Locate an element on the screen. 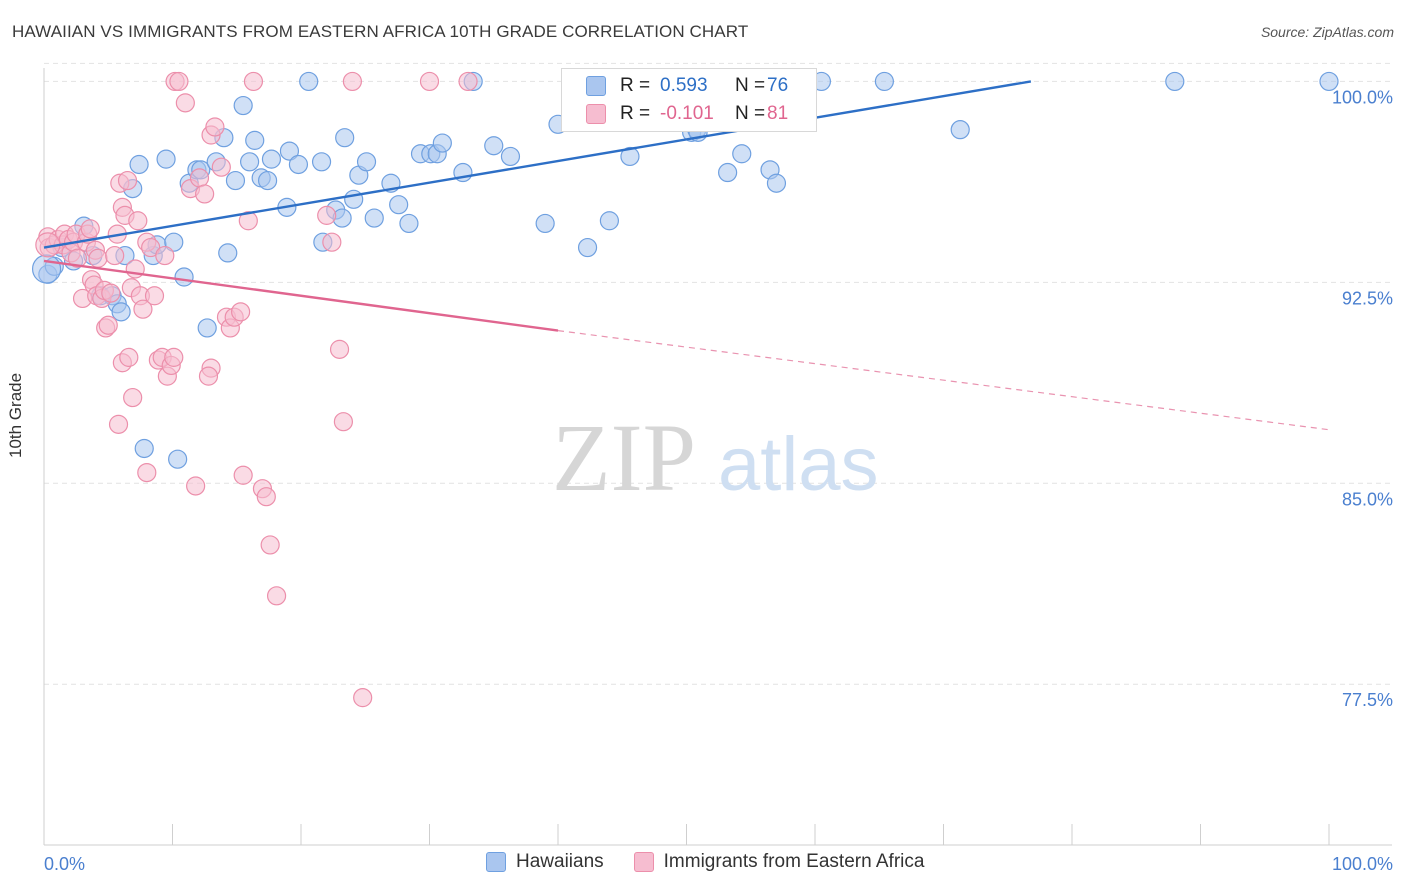 The width and height of the screenshot is (1406, 892). legend-swatch-blue is located at coordinates (596, 86).